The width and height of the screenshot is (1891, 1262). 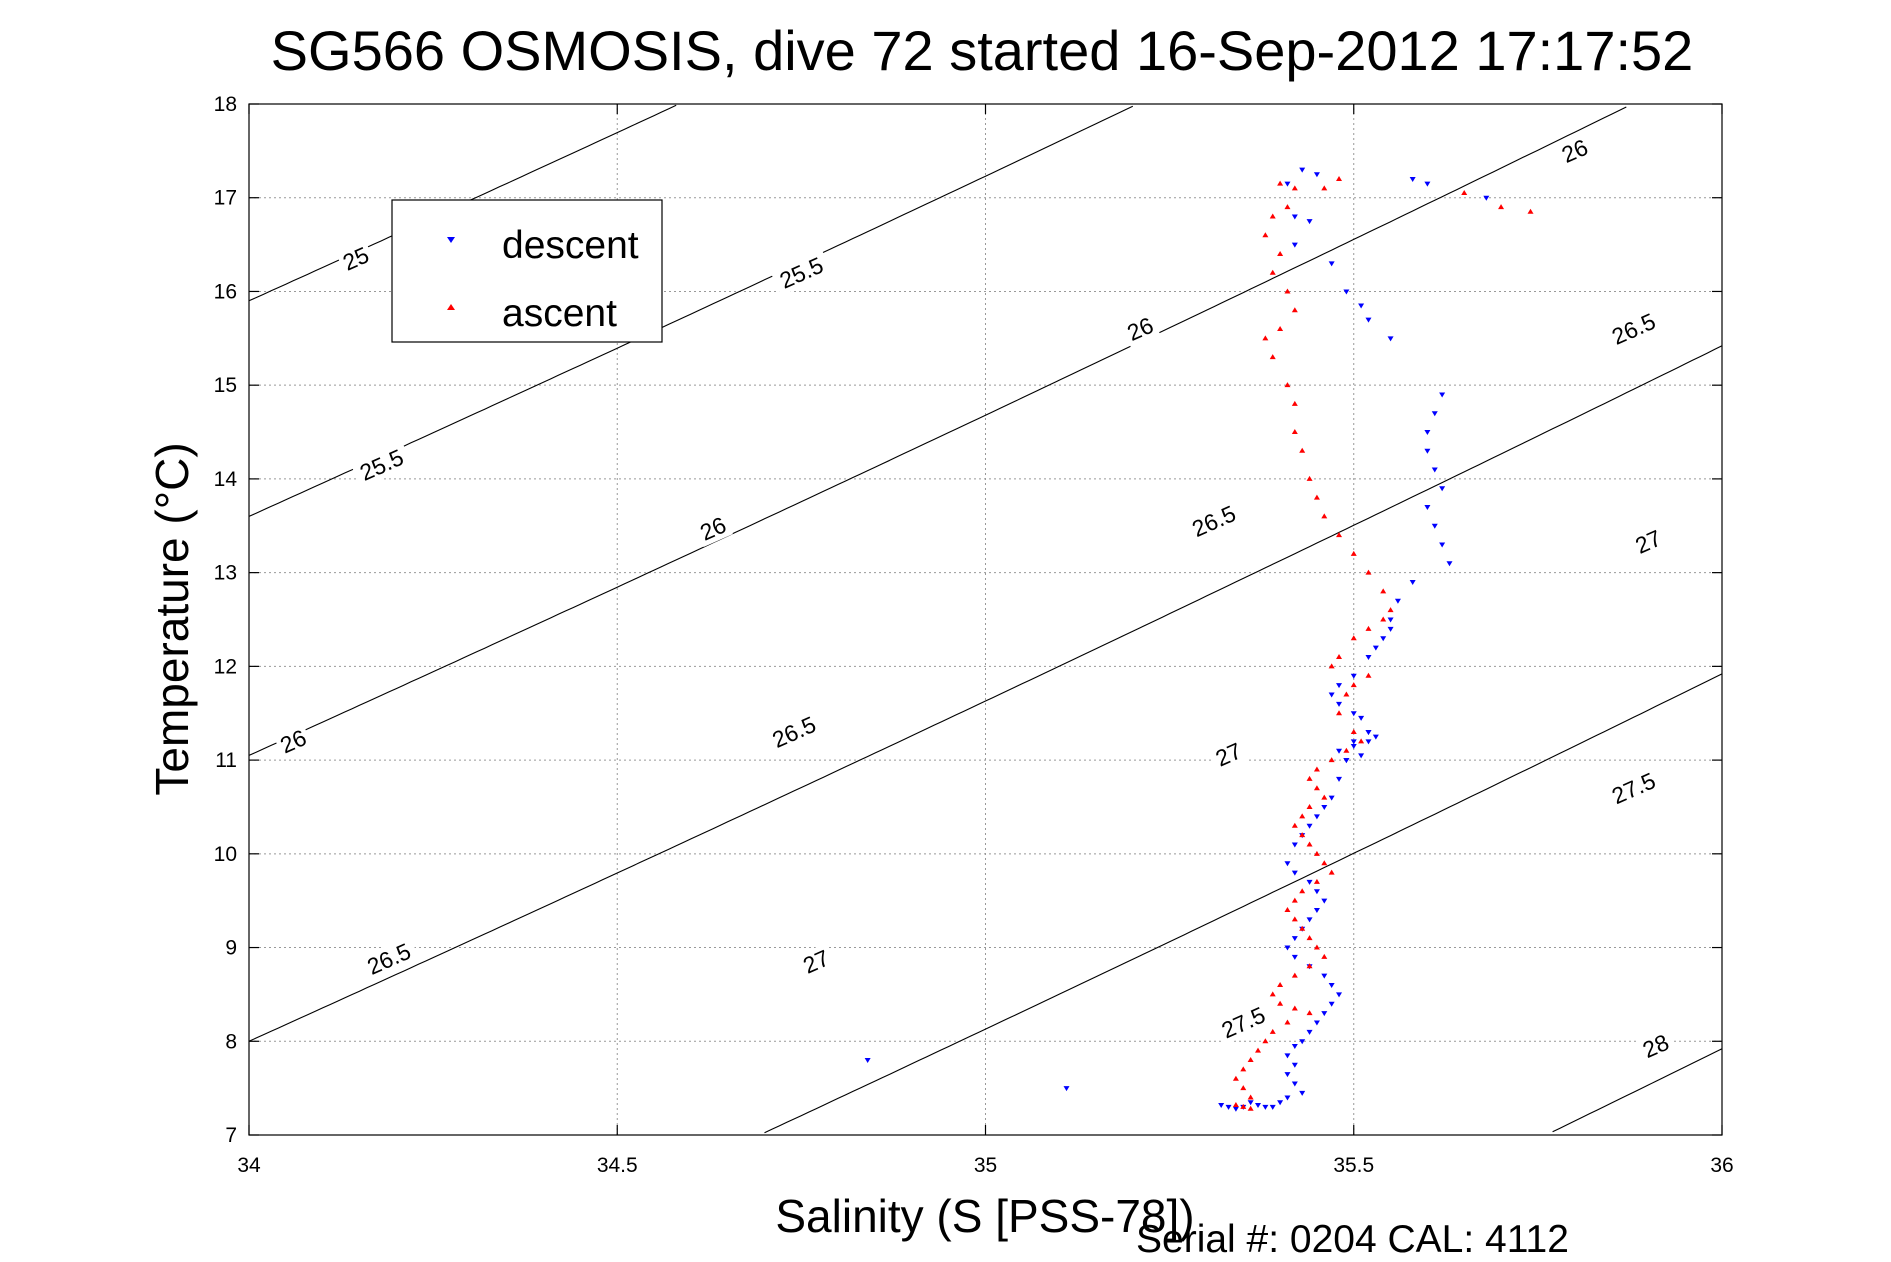 I want to click on legend-descent-marker, so click(x=451, y=240).